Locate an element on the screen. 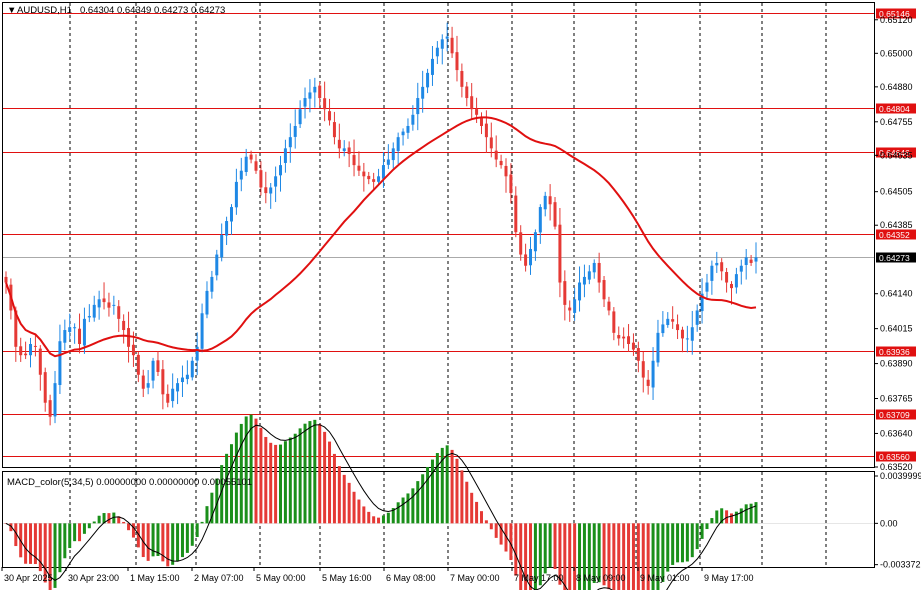 The width and height of the screenshot is (921, 590). time-label: 7 May 00:00 is located at coordinates (475, 578).